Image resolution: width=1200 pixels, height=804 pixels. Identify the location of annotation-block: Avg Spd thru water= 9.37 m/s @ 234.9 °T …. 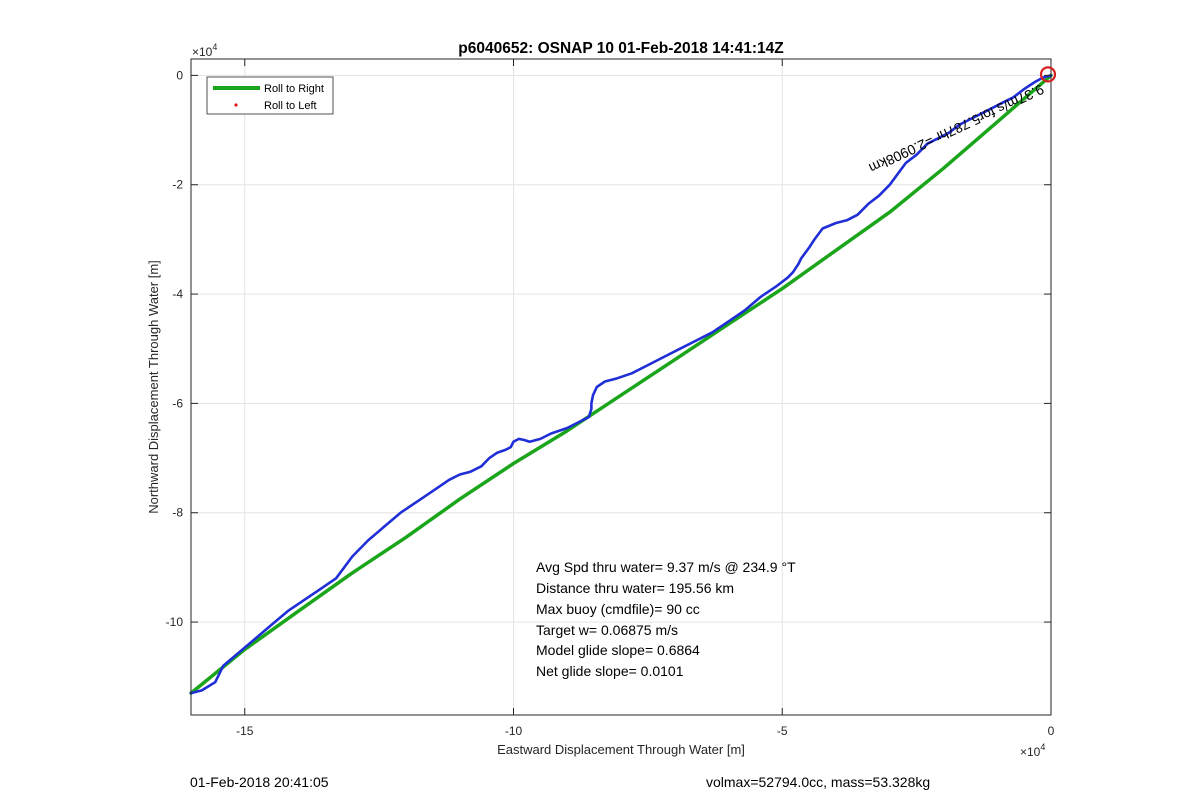
(666, 619).